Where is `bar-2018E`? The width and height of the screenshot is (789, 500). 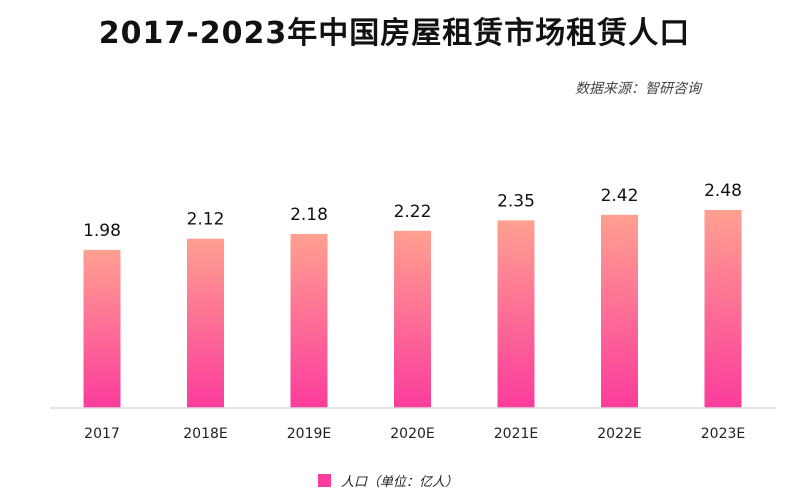 bar-2018E is located at coordinates (205, 323).